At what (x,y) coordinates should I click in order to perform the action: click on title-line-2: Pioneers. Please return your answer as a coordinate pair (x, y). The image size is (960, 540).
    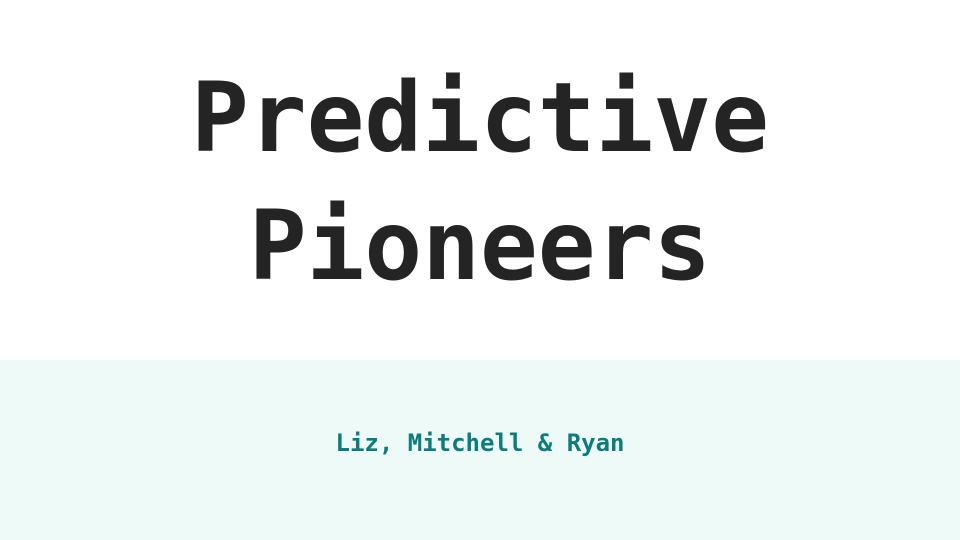
    Looking at the image, I should click on (480, 246).